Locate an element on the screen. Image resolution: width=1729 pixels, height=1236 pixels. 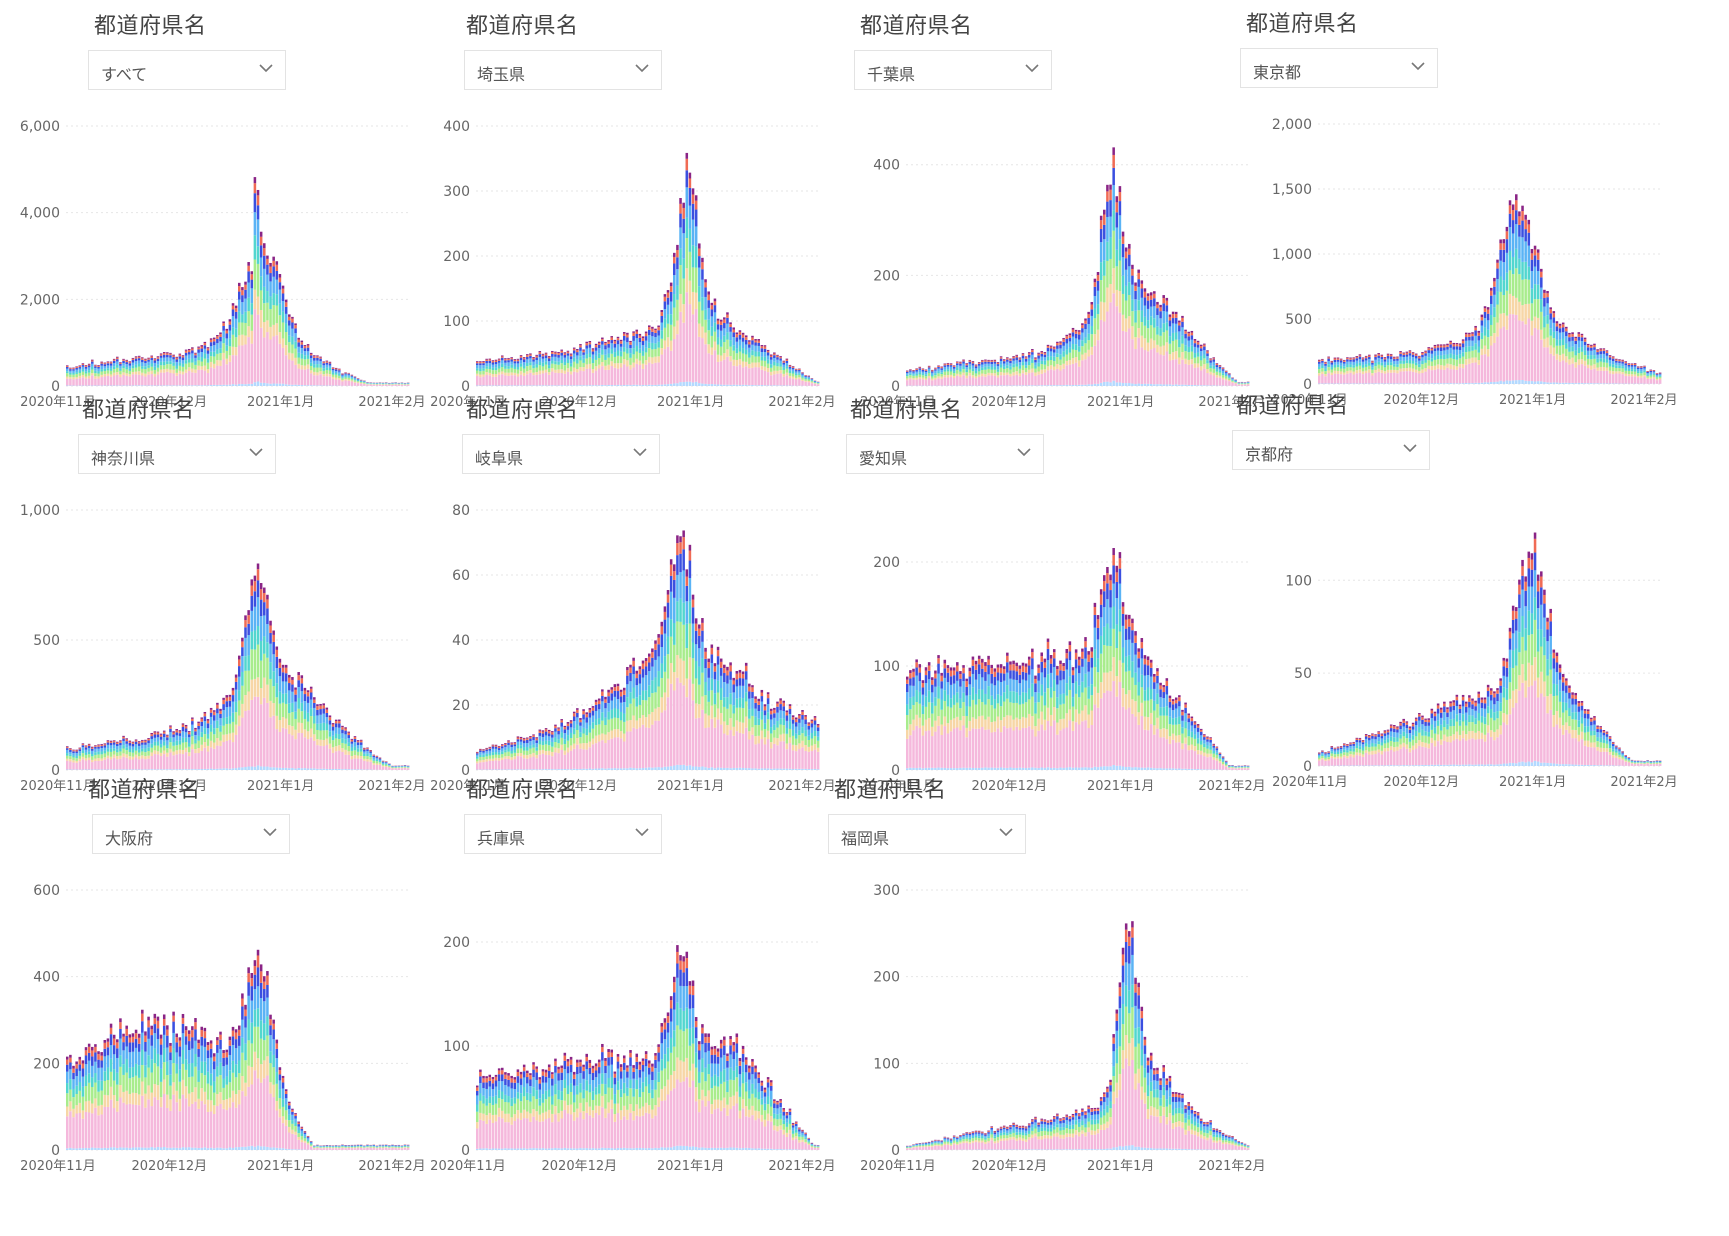
prefecture-dropdown: 東京都 is located at coordinates (1339, 68).